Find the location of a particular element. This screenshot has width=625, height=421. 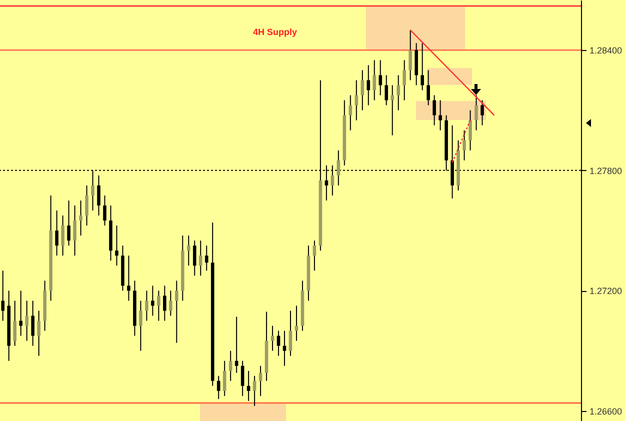

y-tick-label: 1.26600 is located at coordinates (606, 411).